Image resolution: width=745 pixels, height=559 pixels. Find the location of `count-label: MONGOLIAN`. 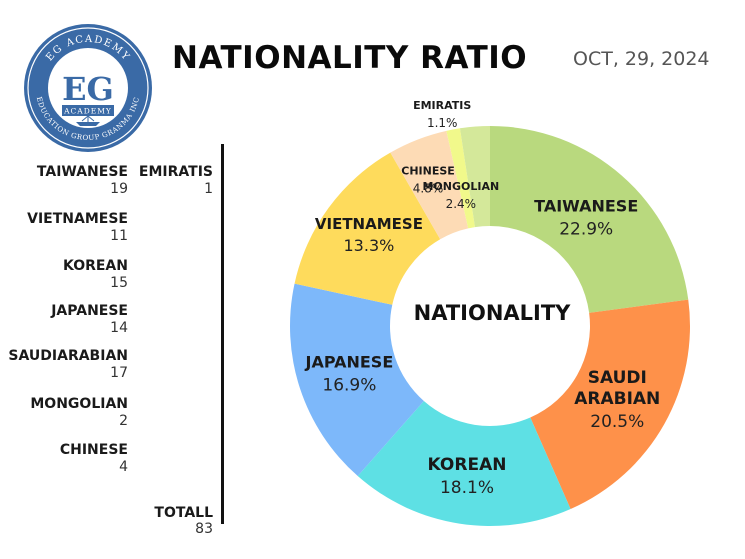

count-label: MONGOLIAN is located at coordinates (79, 404).